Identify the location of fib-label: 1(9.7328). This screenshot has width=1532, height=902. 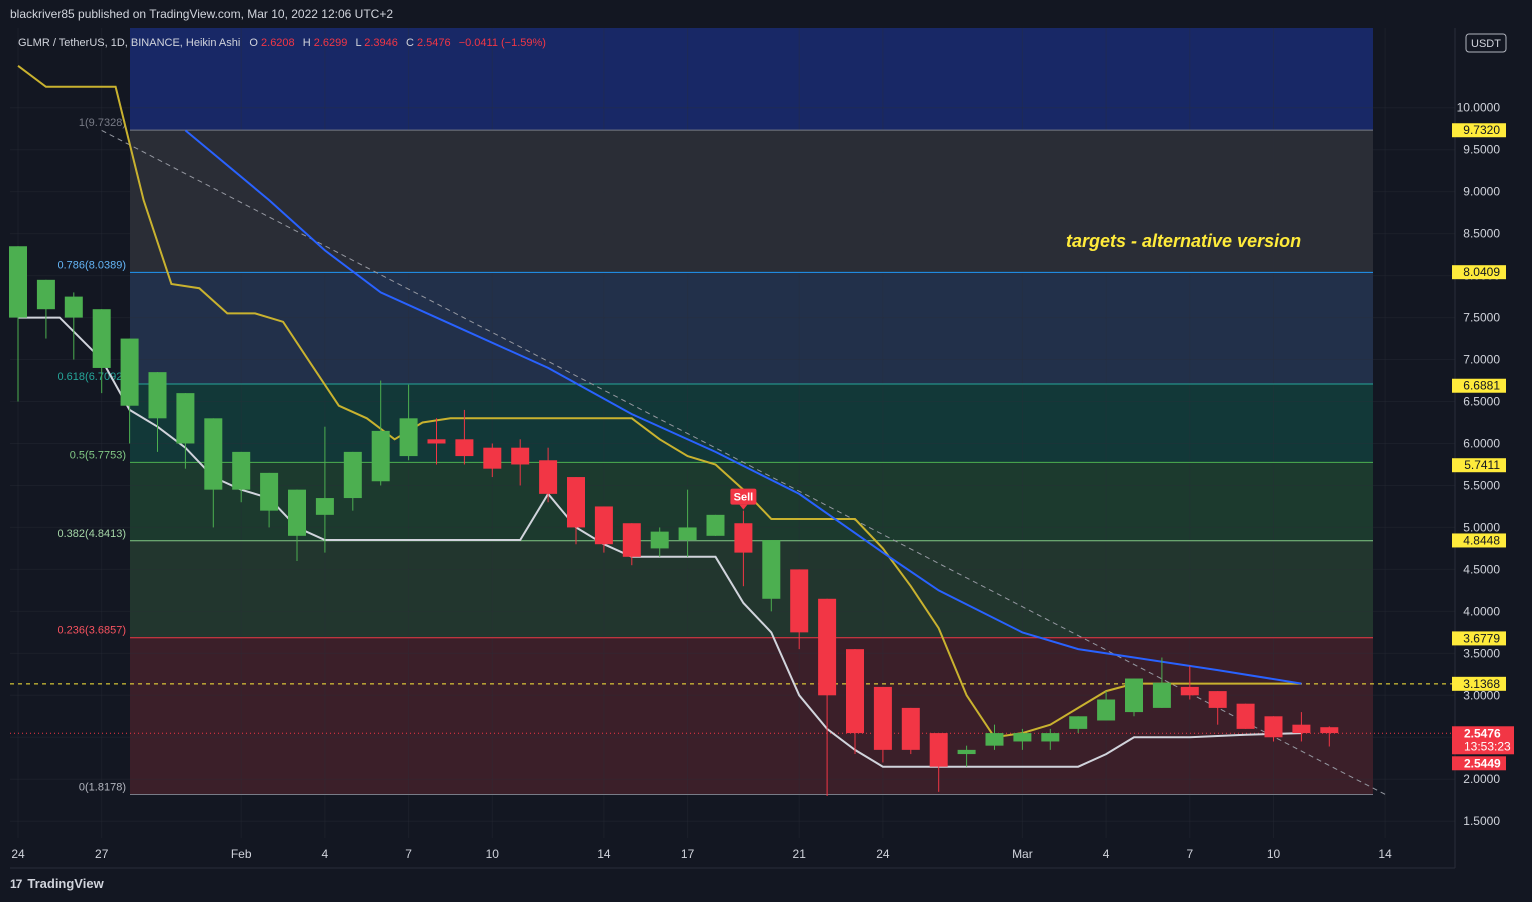
(102, 123).